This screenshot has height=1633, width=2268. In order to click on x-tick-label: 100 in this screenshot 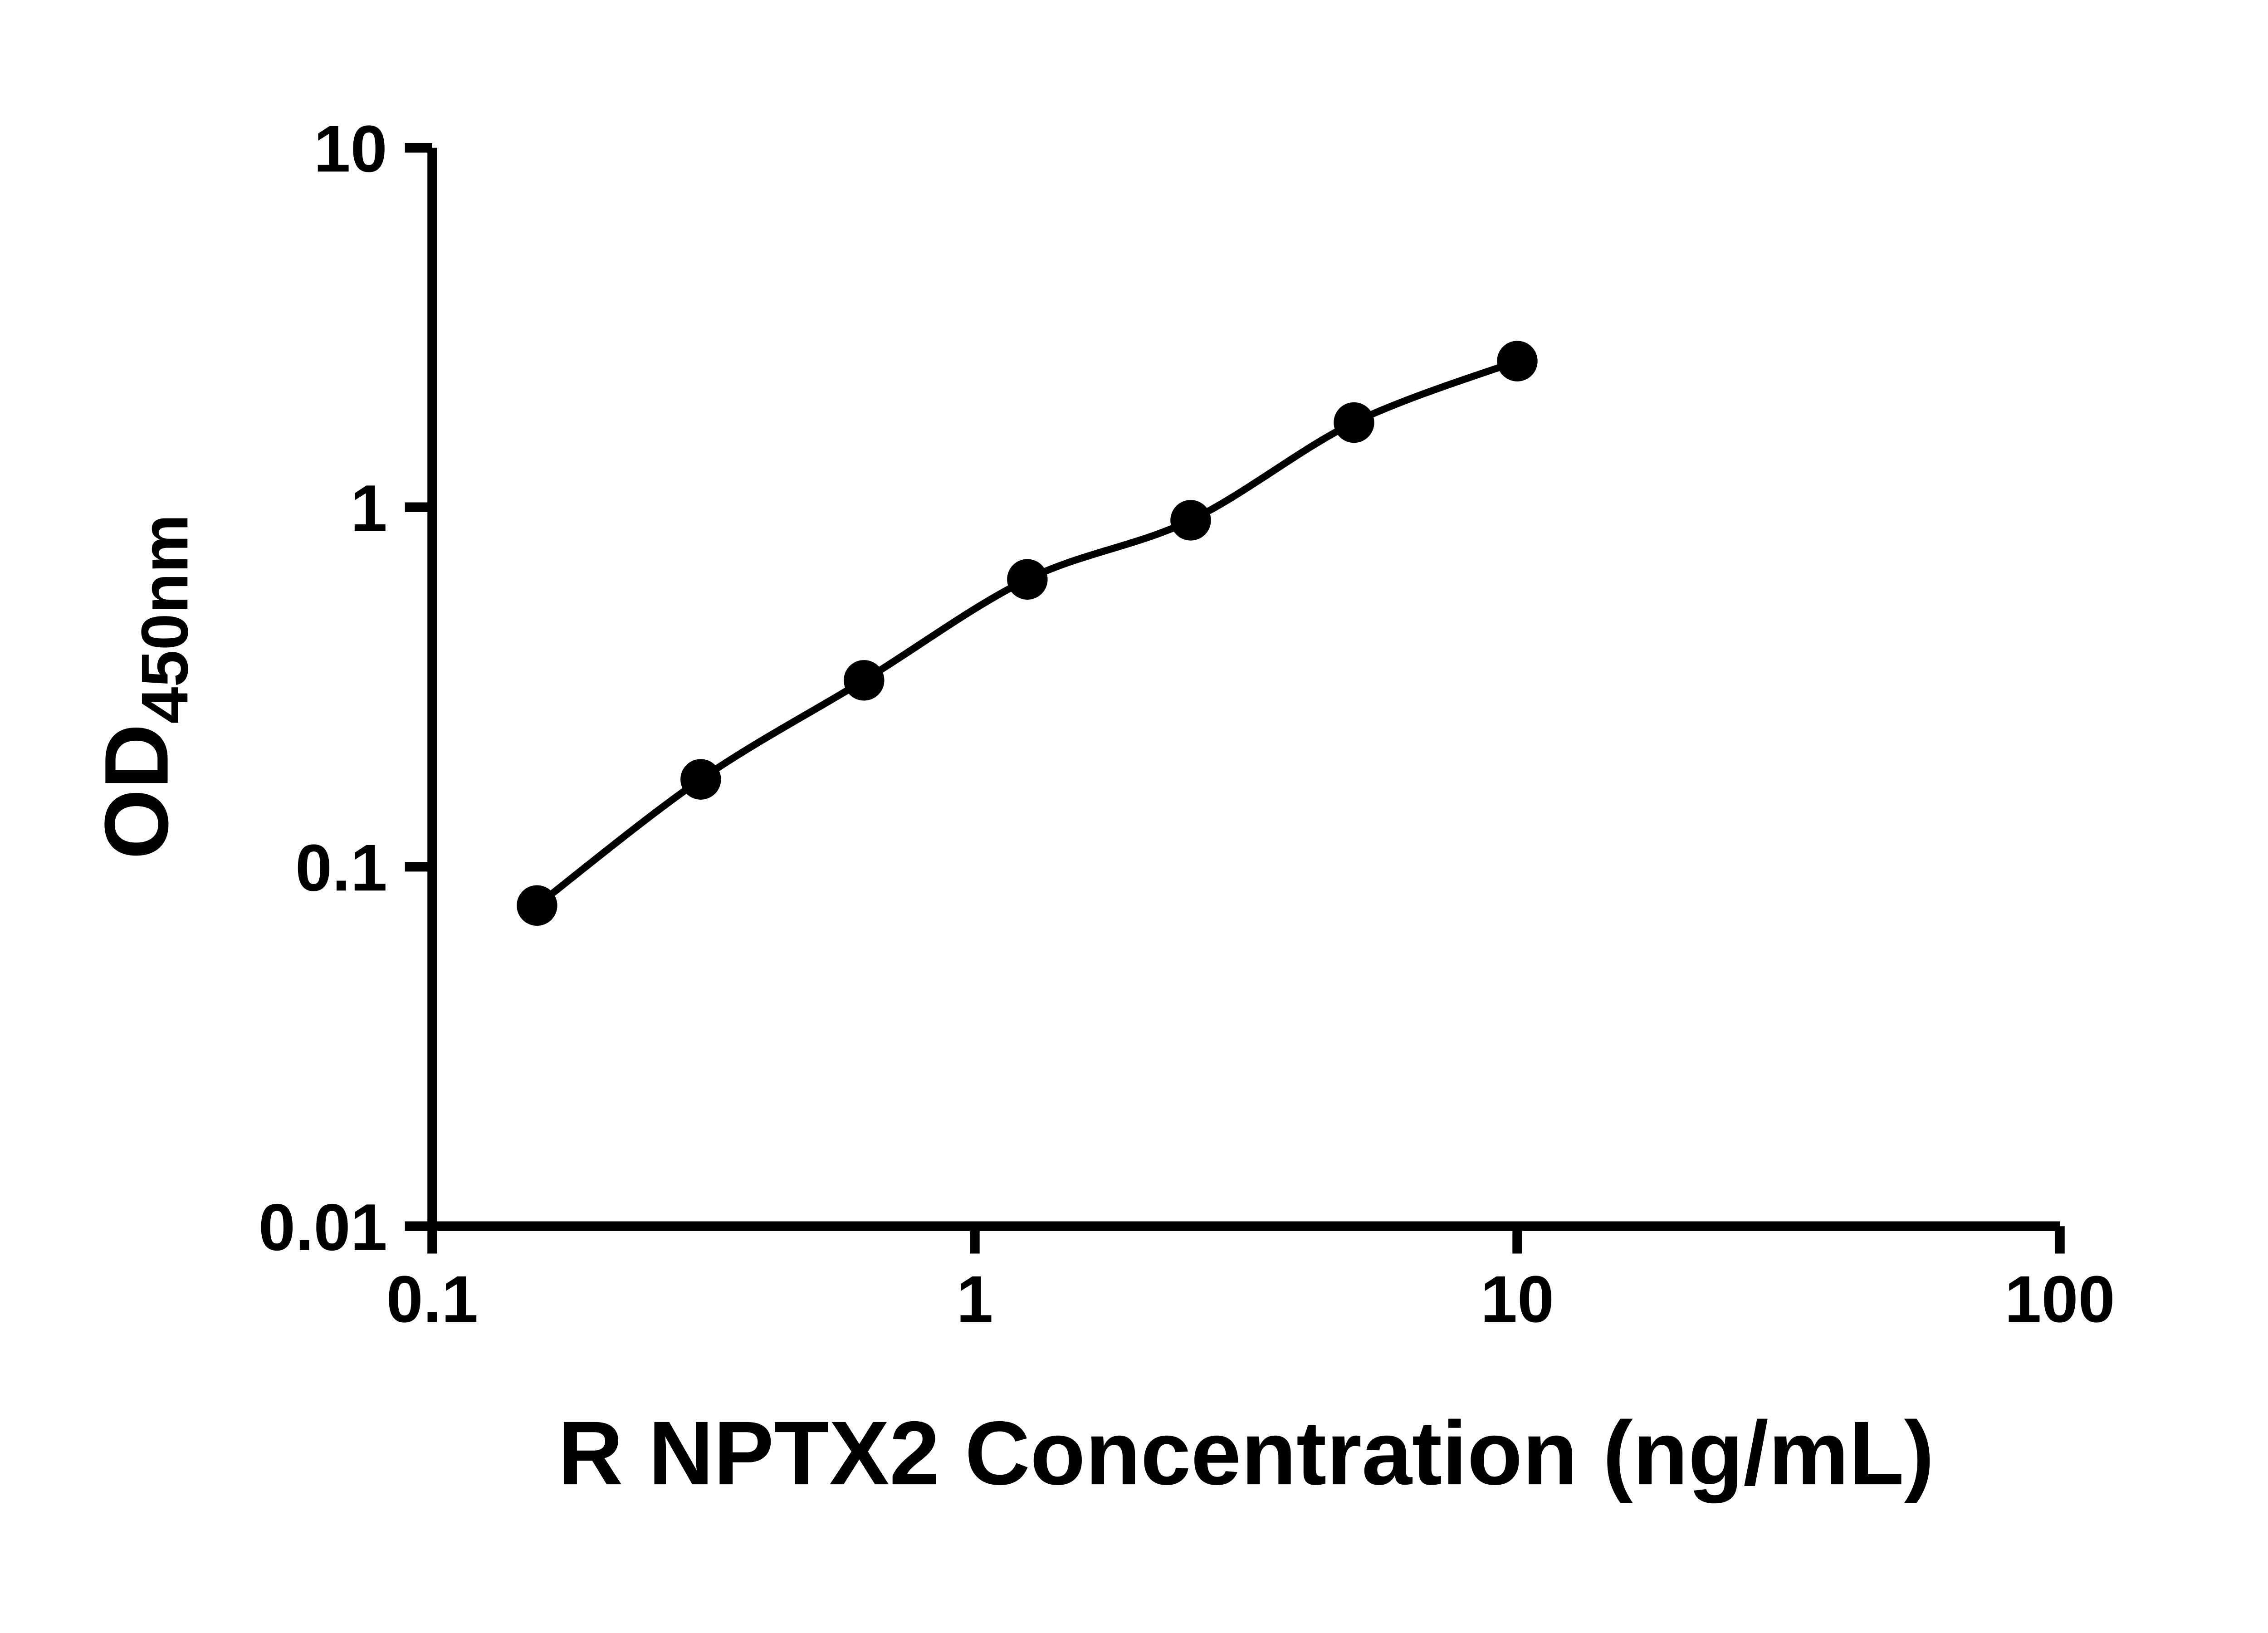, I will do `click(2059, 1299)`.